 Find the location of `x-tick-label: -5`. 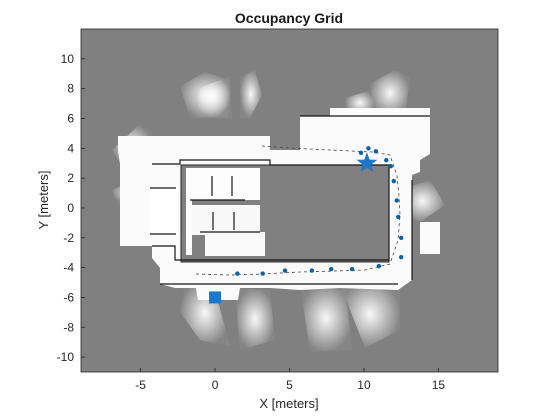

x-tick-label: -5 is located at coordinates (140, 385).